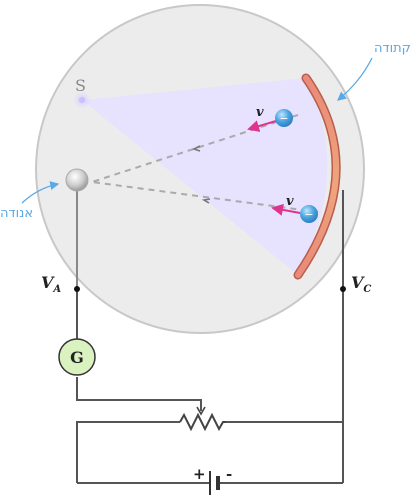 This screenshot has height=502, width=417. I want to click on velocity-label-2: v, so click(290, 201).